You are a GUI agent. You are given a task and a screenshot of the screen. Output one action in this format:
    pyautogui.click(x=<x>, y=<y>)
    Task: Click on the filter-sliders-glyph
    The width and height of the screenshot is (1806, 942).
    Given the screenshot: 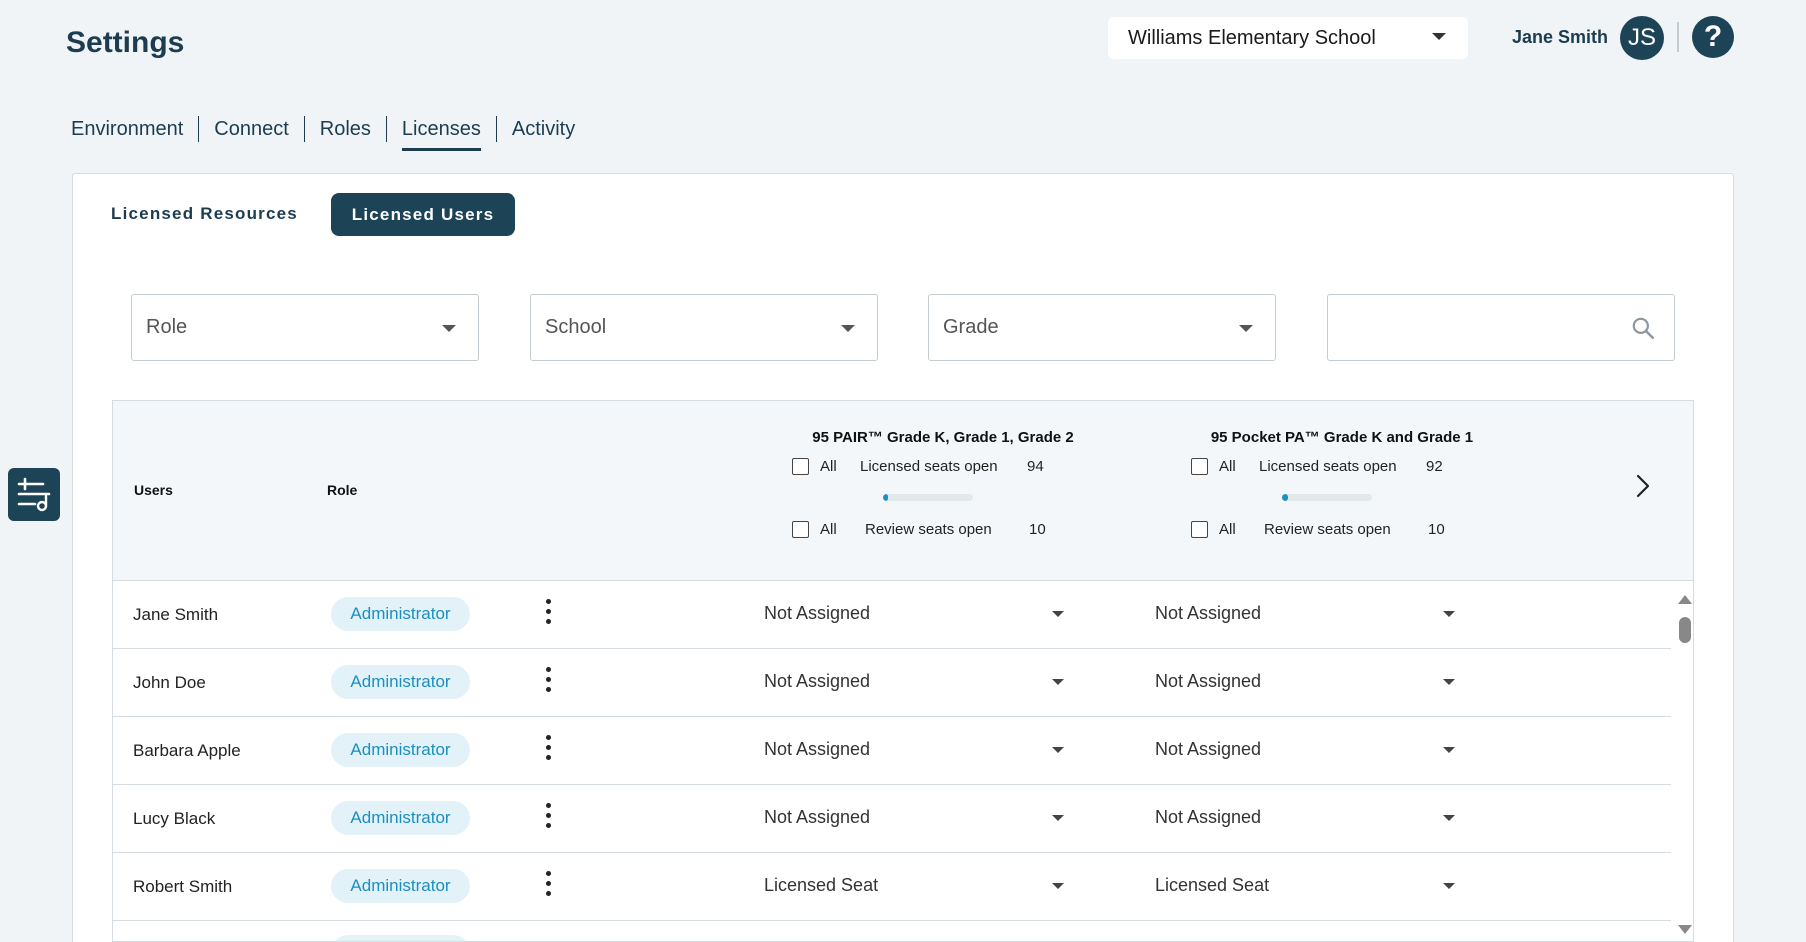 What is the action you would take?
    pyautogui.click(x=34, y=494)
    